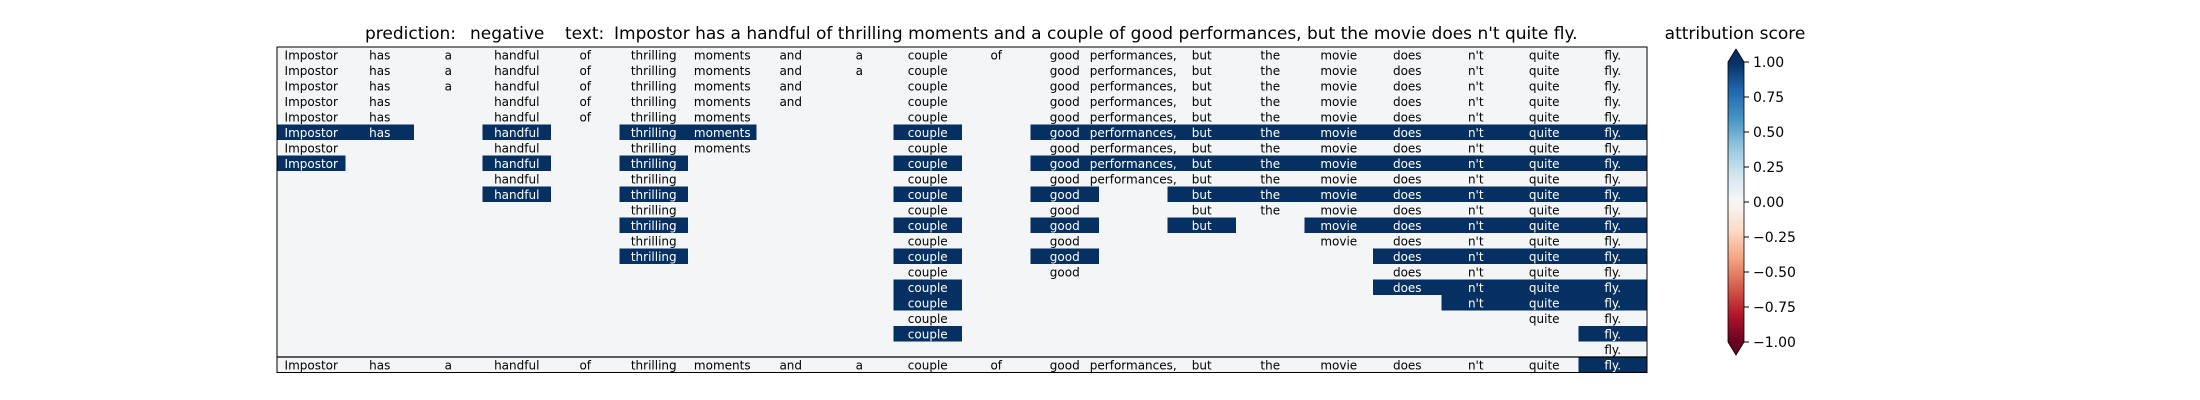 The image size is (2200, 400). What do you see at coordinates (790, 102) in the screenshot?
I see `token-label: and` at bounding box center [790, 102].